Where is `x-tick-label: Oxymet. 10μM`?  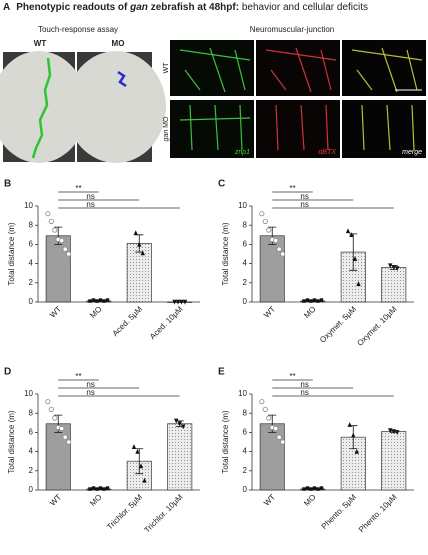
x-tick-label: Oxymet. 10μM is located at coordinates (376, 325).